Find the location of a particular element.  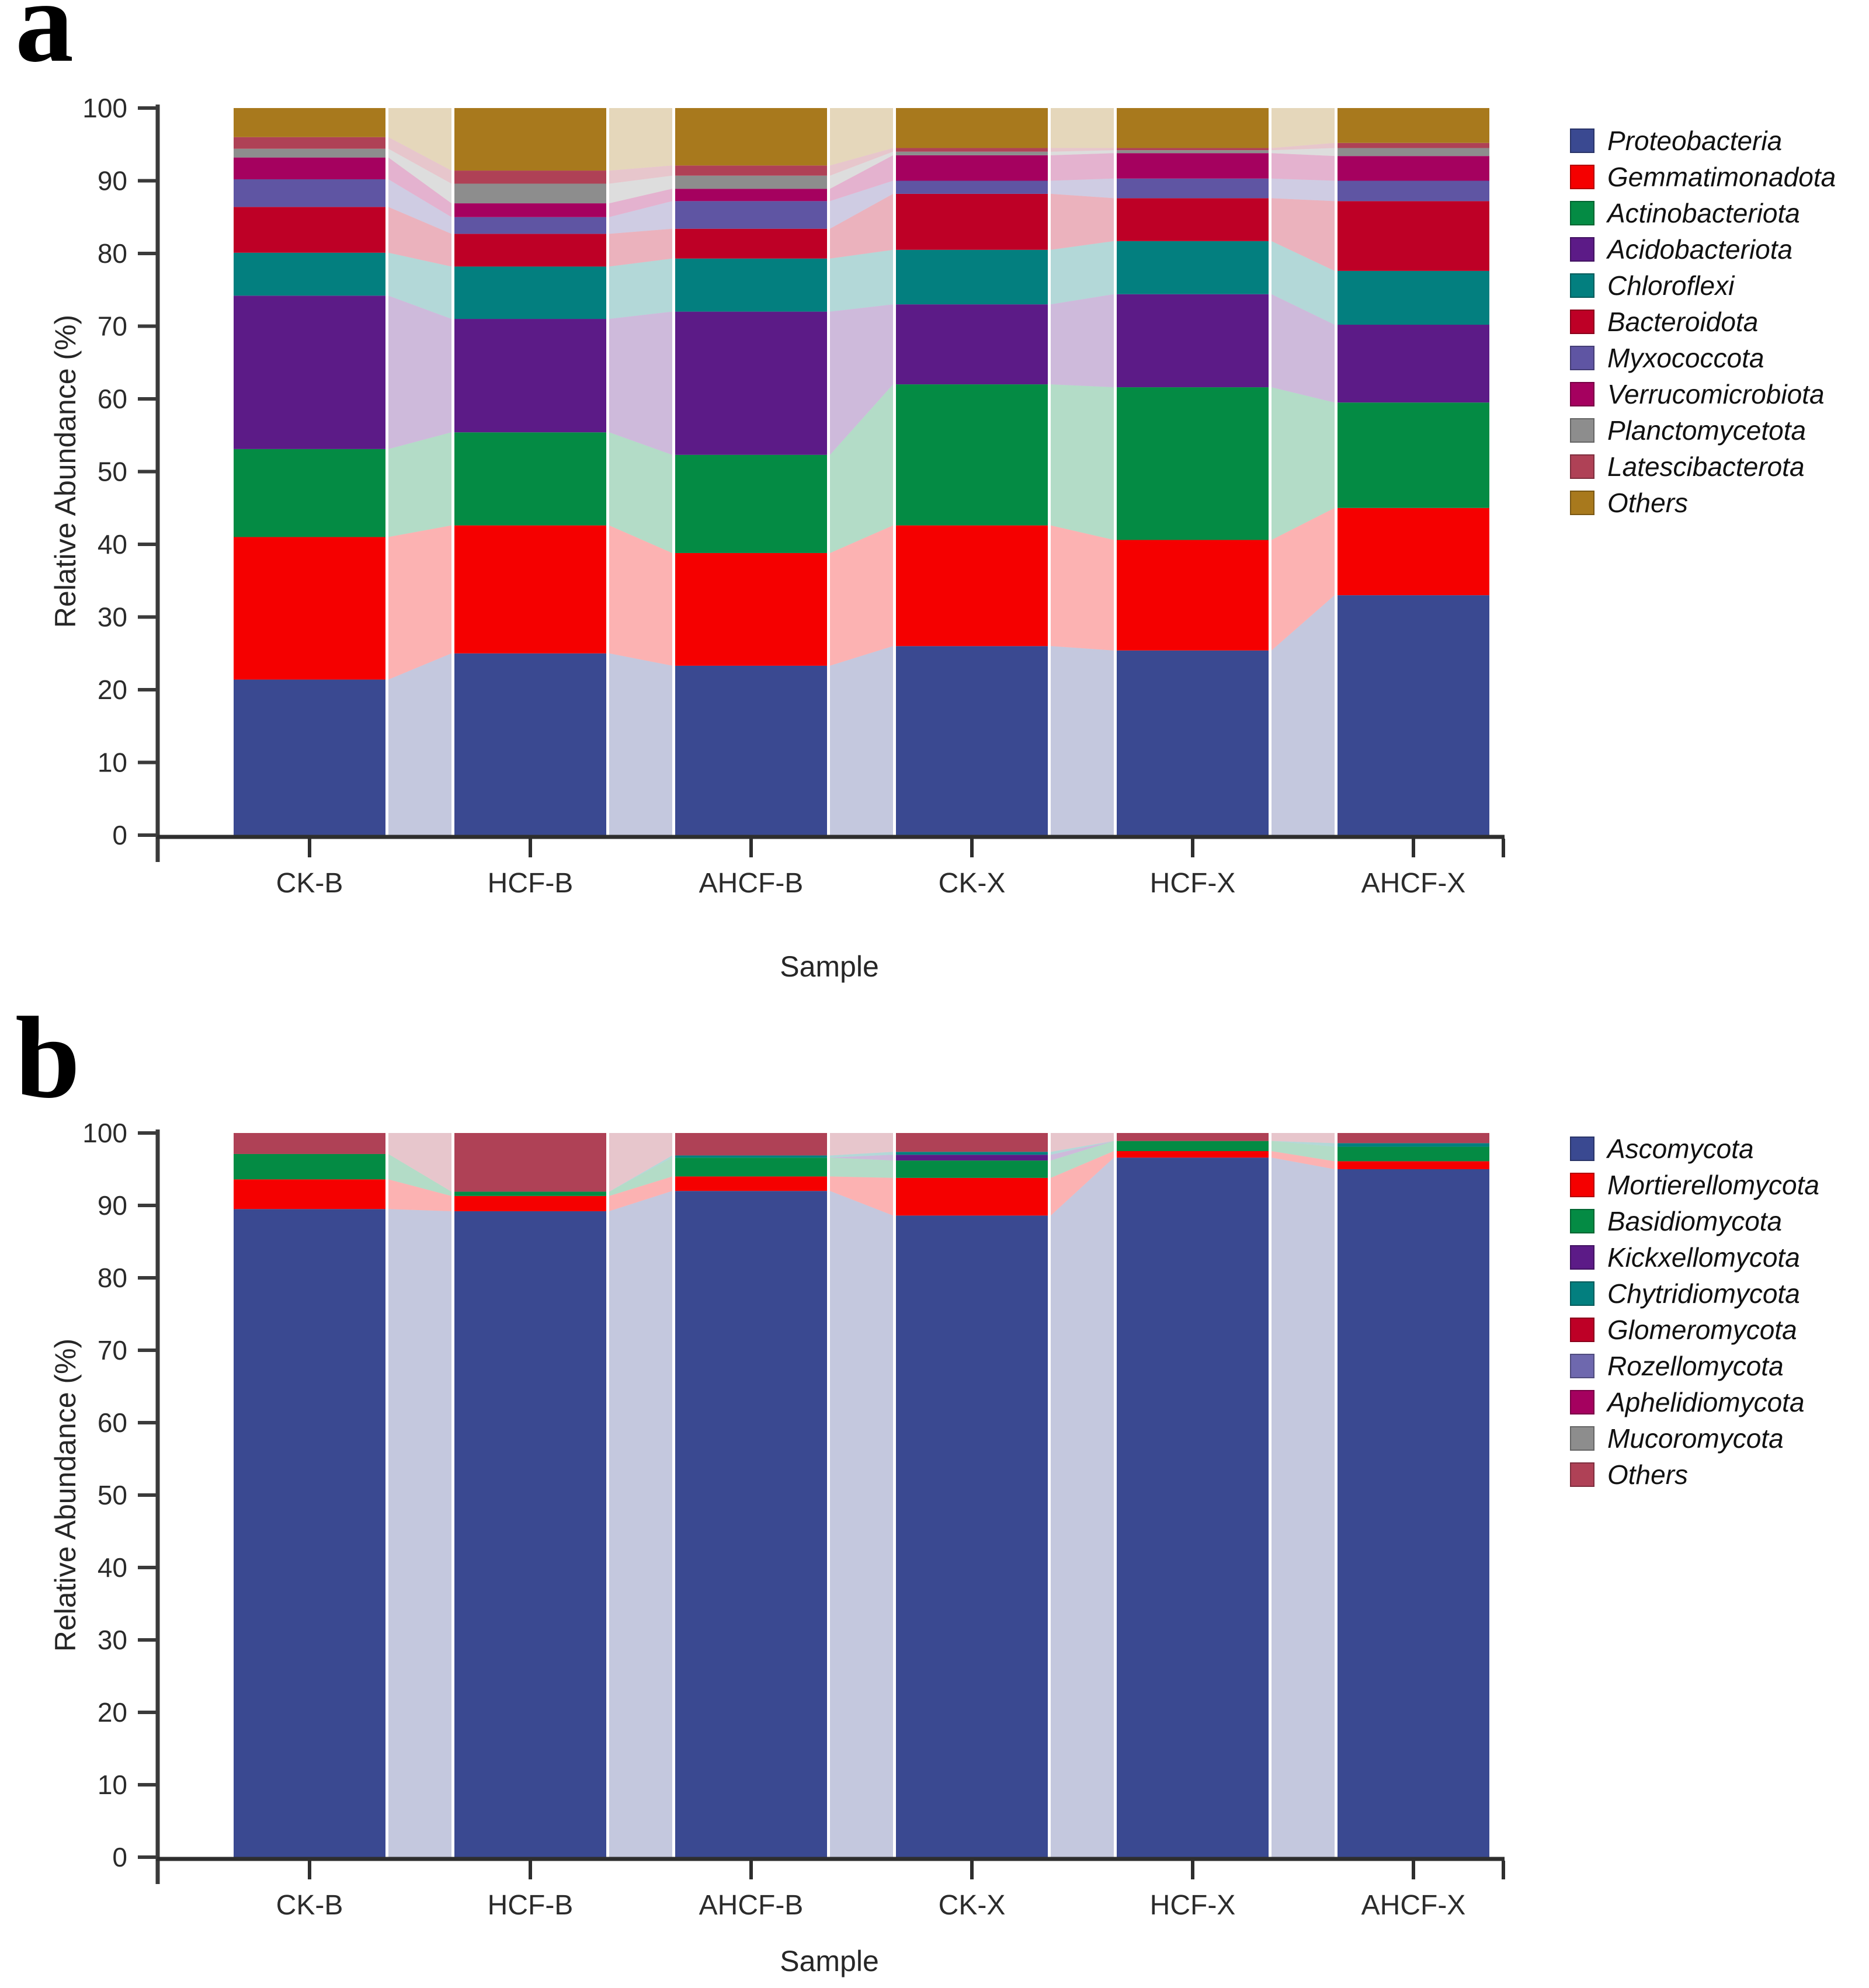

y-tick-label: 80 is located at coordinates (113, 1278).